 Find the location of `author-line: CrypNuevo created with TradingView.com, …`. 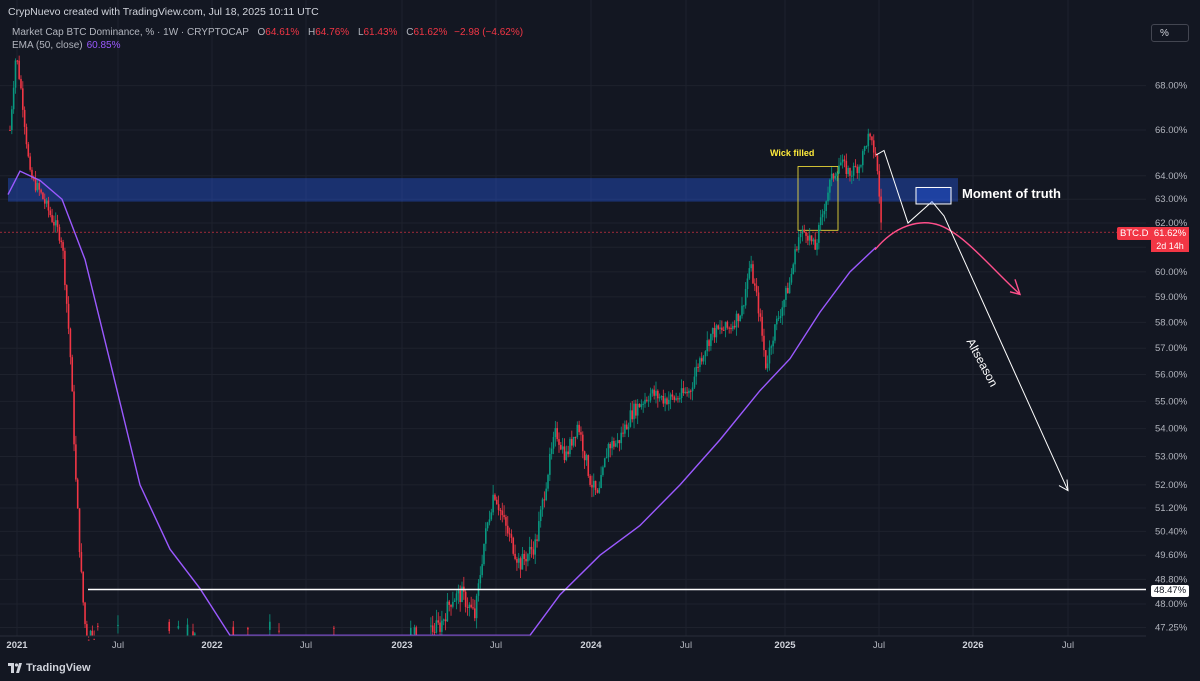

author-line: CrypNuevo created with TradingView.com, … is located at coordinates (163, 12).